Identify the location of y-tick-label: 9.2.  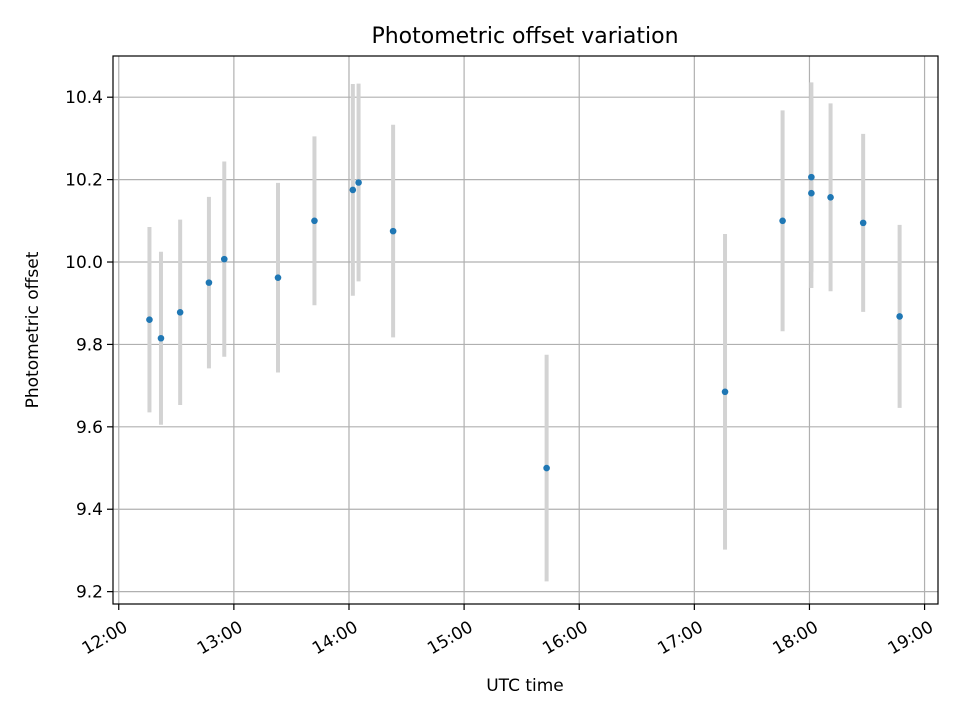
(89, 593).